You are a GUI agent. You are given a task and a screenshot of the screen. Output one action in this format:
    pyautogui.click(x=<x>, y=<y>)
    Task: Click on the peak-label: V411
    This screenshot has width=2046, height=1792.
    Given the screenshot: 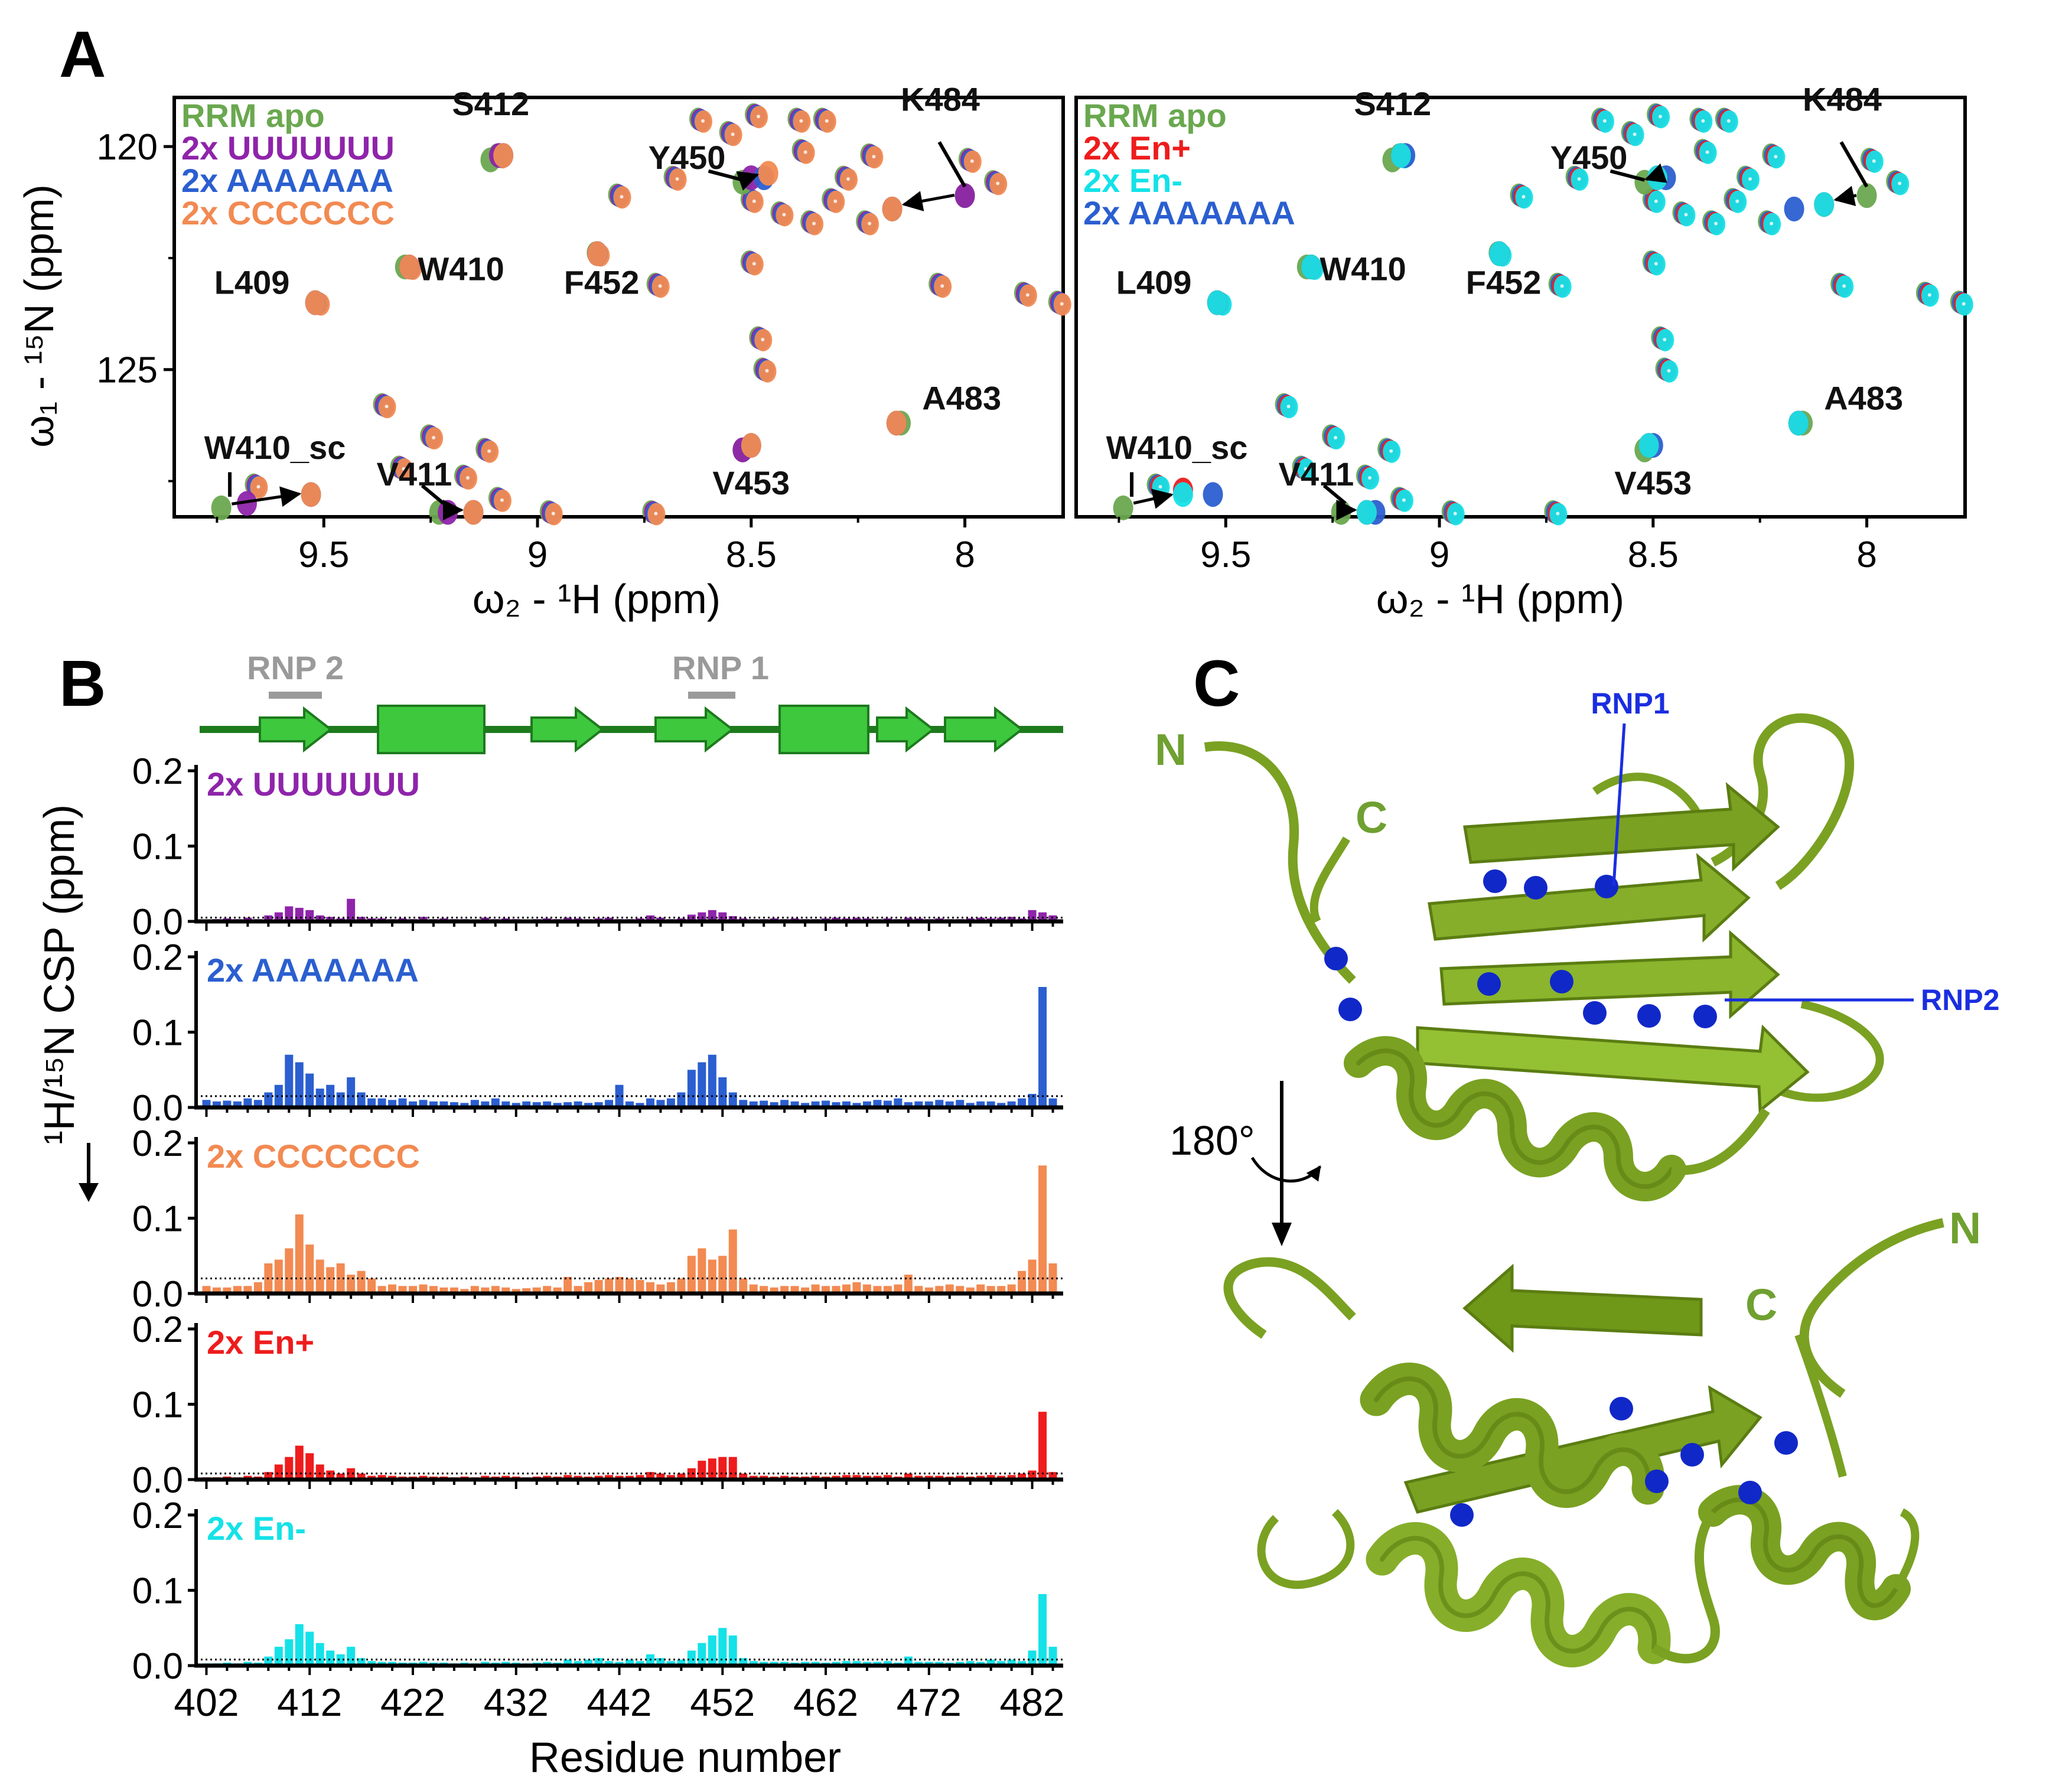 What is the action you would take?
    pyautogui.click(x=414, y=474)
    